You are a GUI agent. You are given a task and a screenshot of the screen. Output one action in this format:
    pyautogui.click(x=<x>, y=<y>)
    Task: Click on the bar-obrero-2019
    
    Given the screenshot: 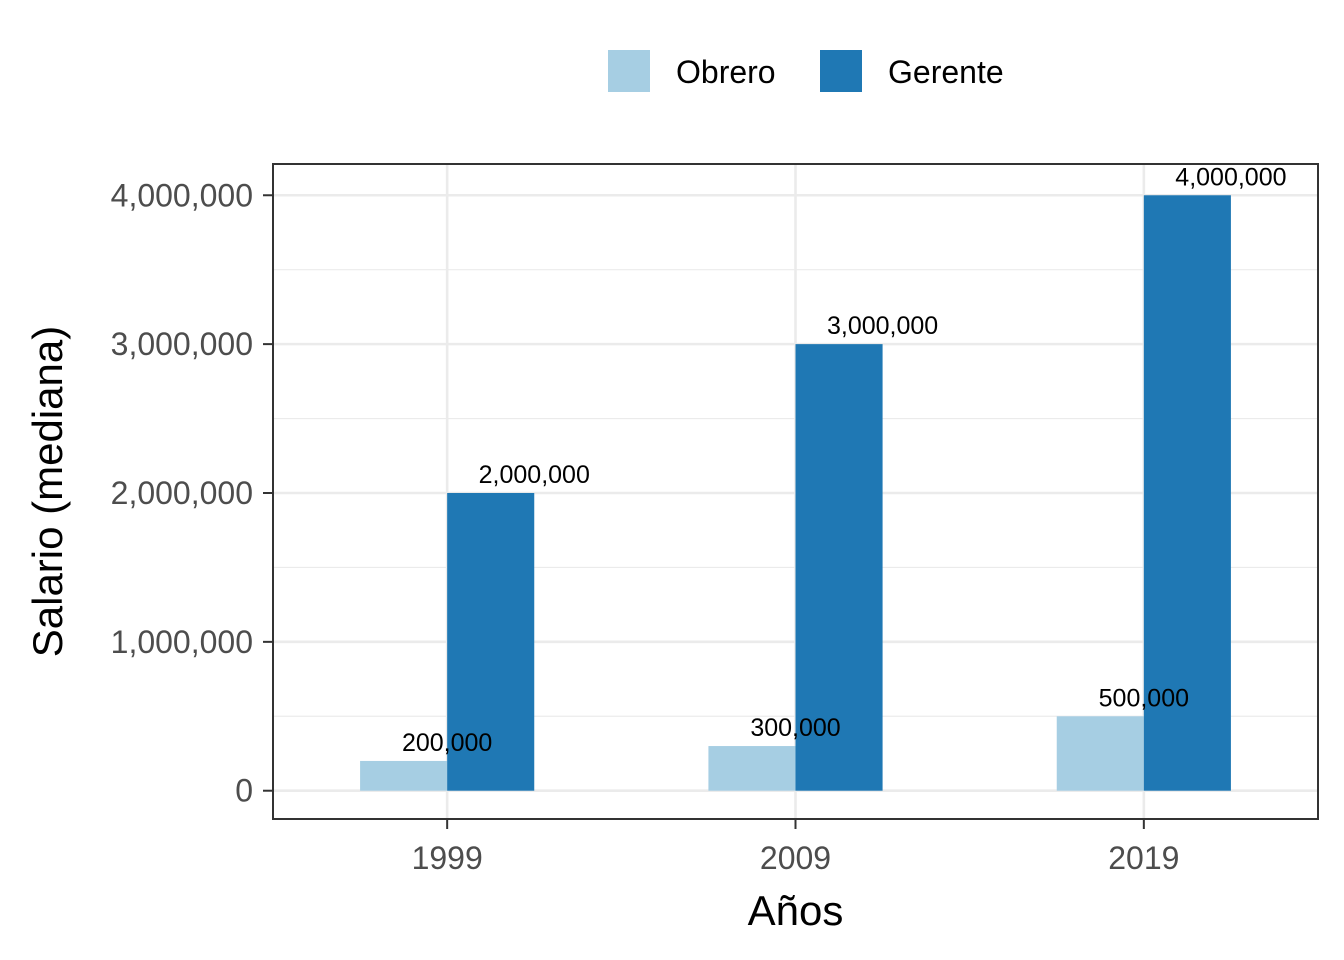 What is the action you would take?
    pyautogui.click(x=1100, y=753)
    